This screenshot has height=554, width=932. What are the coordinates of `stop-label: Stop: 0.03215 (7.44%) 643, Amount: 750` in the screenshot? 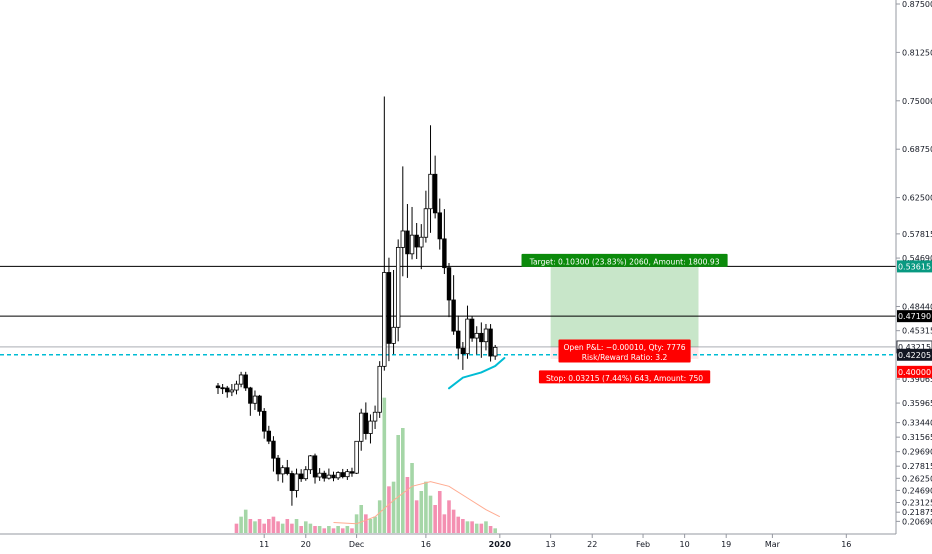 It's located at (624, 377).